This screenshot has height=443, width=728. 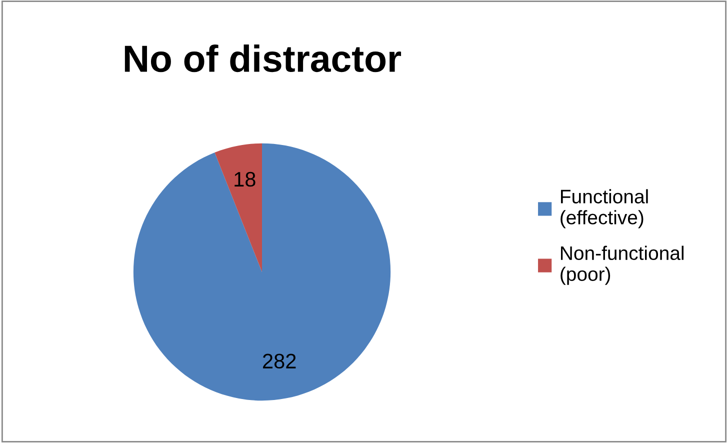 What do you see at coordinates (622, 265) in the screenshot?
I see `legend-label: Non-functional (poor)` at bounding box center [622, 265].